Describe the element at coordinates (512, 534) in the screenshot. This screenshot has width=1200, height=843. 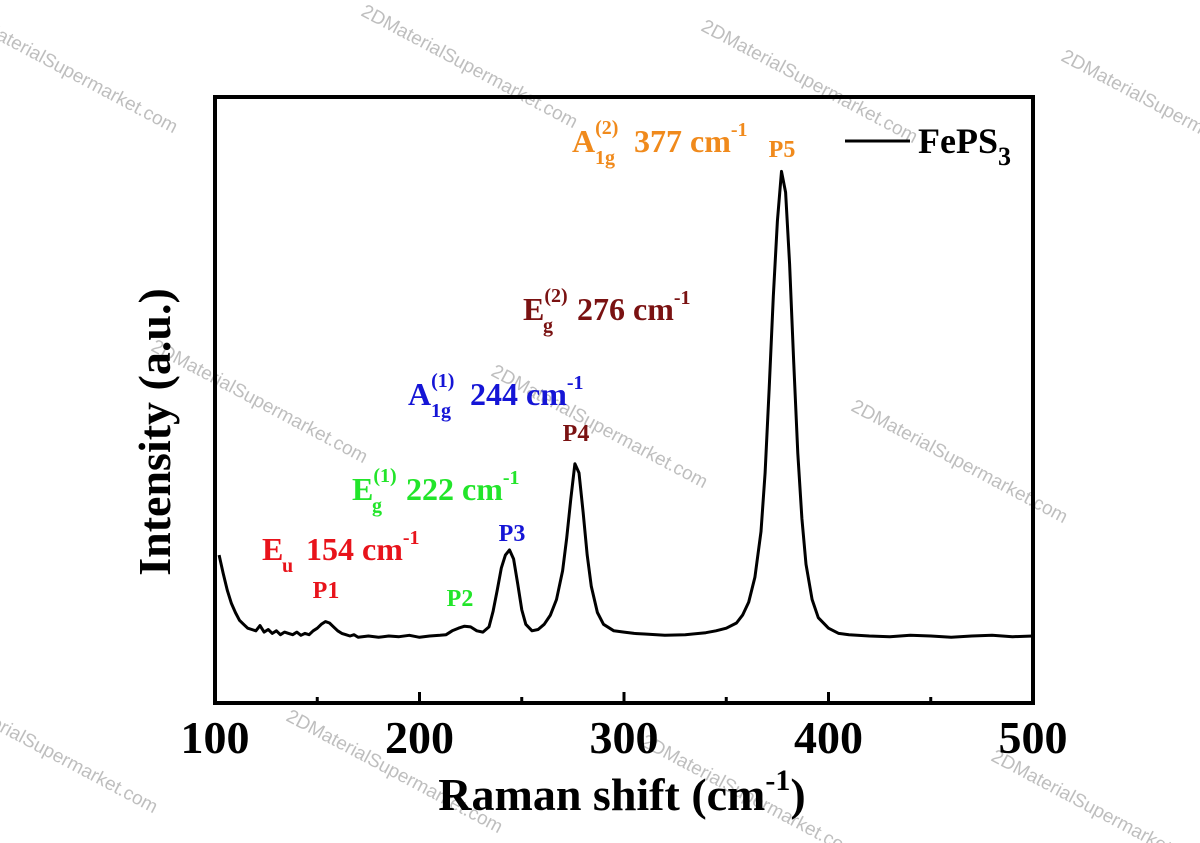
I see `peak-label-p3: P3` at that location.